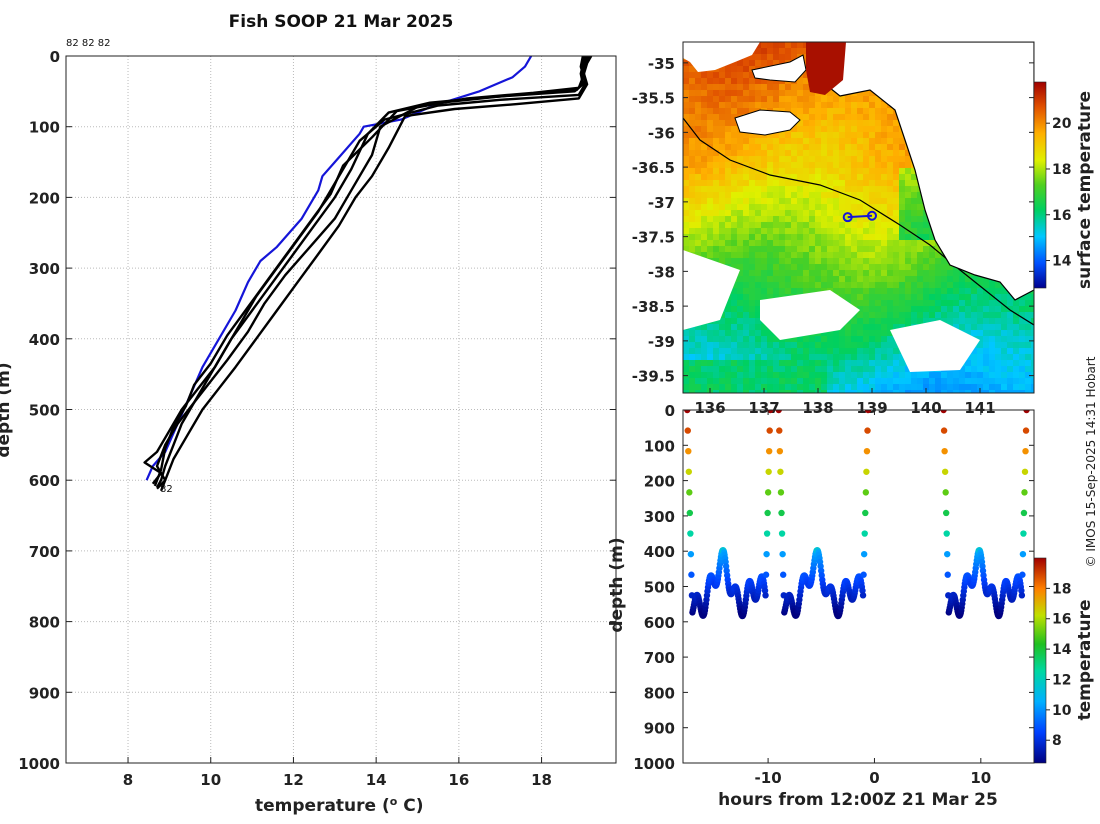 The width and height of the screenshot is (1100, 824). What do you see at coordinates (661, 64) in the screenshot?
I see `map-y-tick-label: -35` at bounding box center [661, 64].